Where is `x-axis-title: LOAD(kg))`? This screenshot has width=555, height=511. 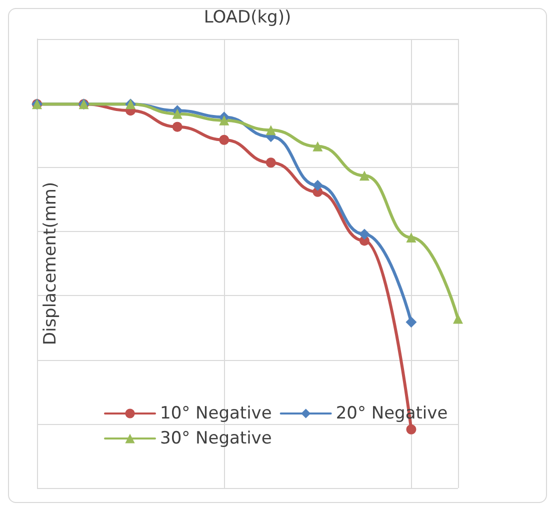
x-axis-title: LOAD(kg)) is located at coordinates (248, 18).